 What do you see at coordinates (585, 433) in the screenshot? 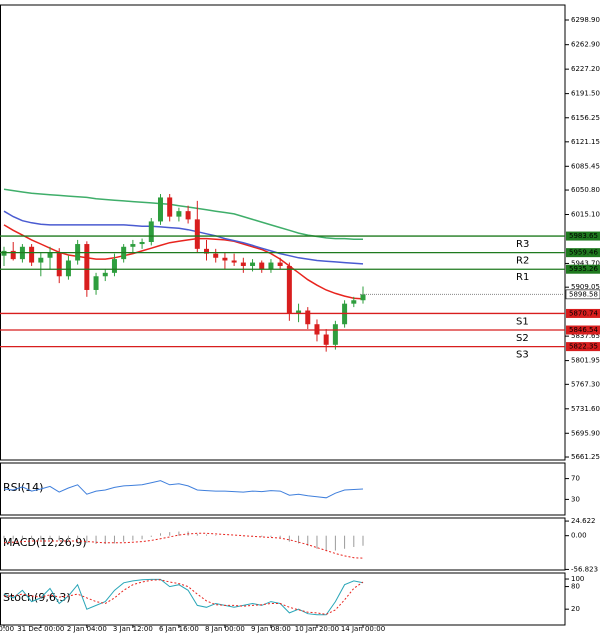
I see `y-tick-label: 5695.90` at bounding box center [585, 433].